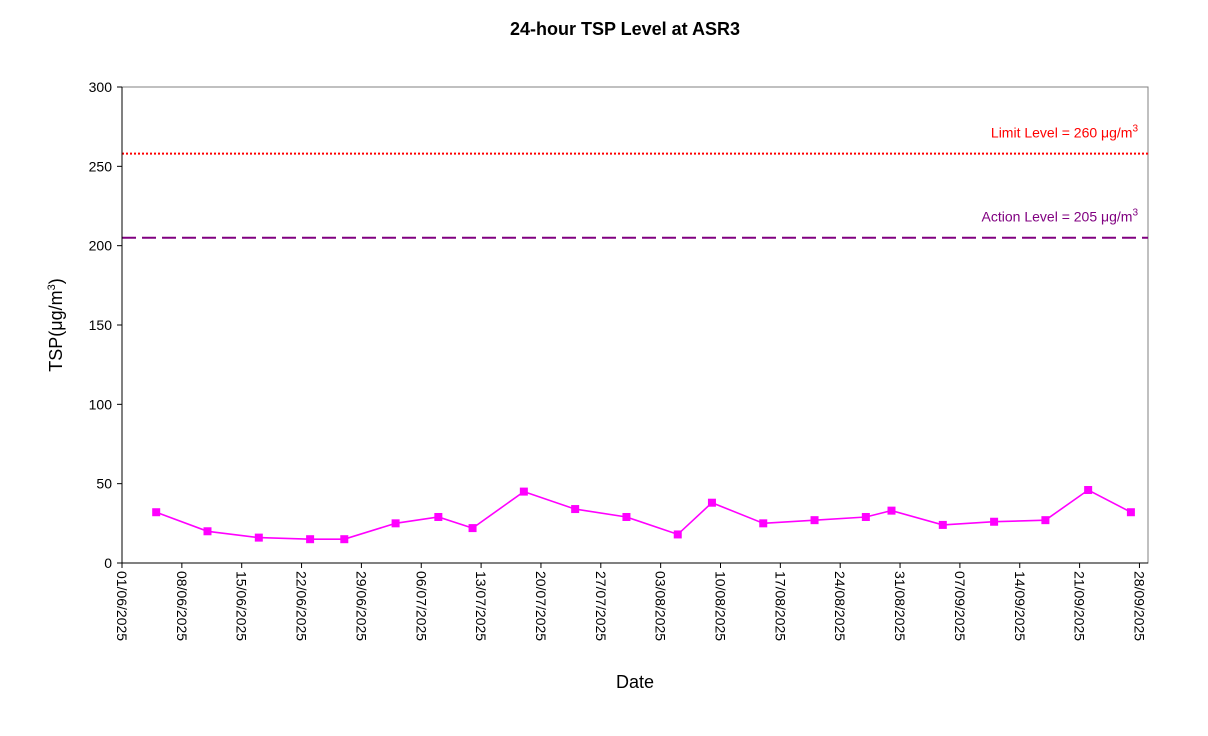  What do you see at coordinates (643, 515) in the screenshot?
I see `tsp-series-line` at bounding box center [643, 515].